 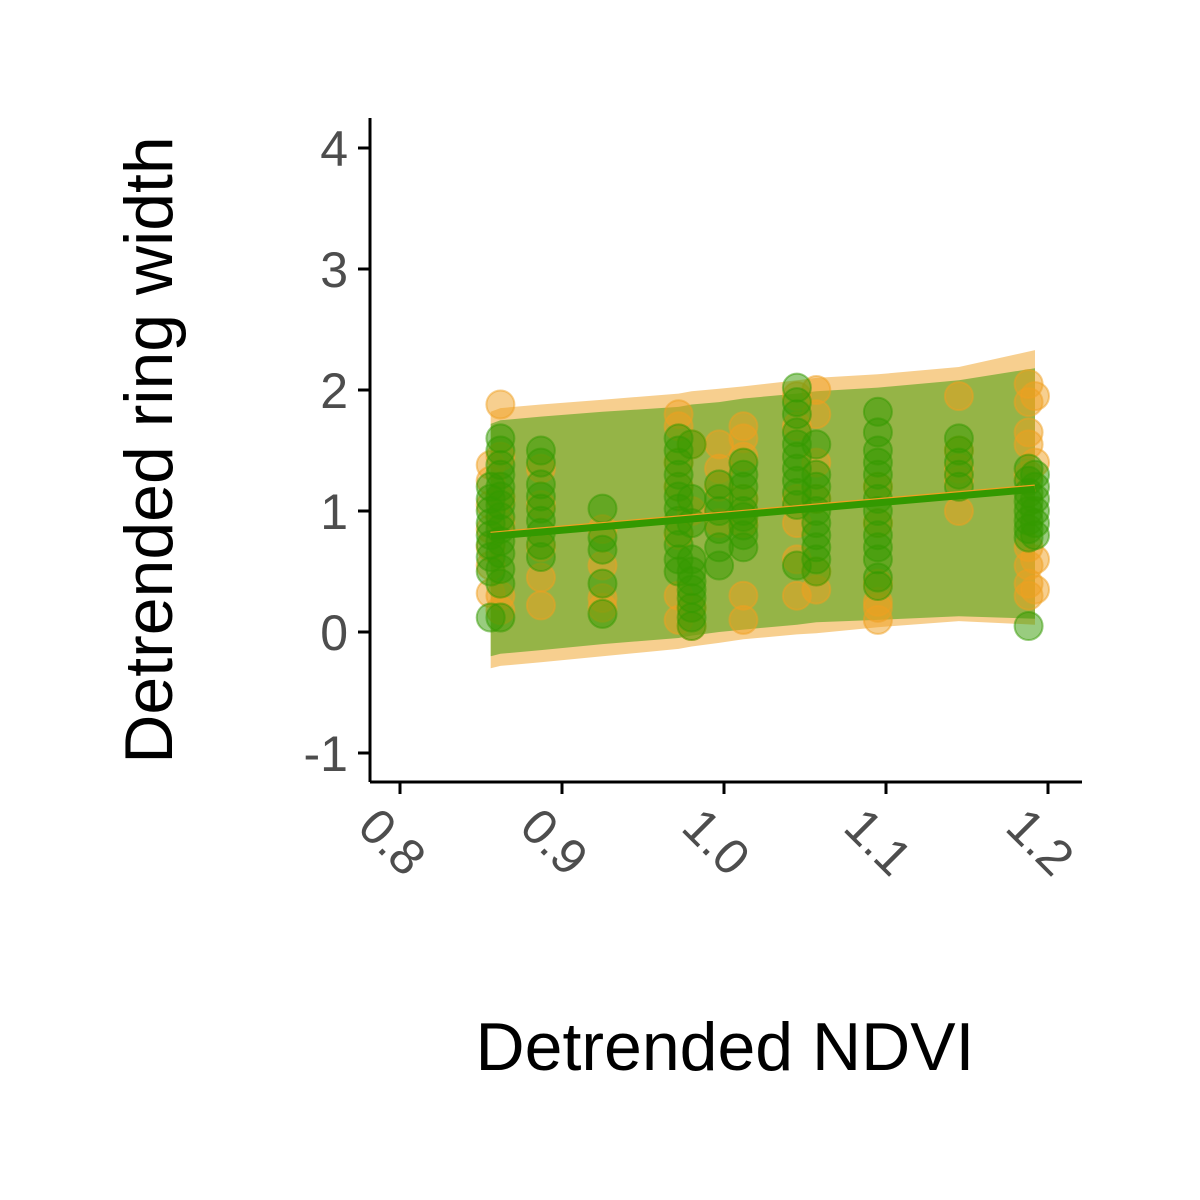 What do you see at coordinates (725, 1047) in the screenshot?
I see `x-axis-title: Detrended NDVI` at bounding box center [725, 1047].